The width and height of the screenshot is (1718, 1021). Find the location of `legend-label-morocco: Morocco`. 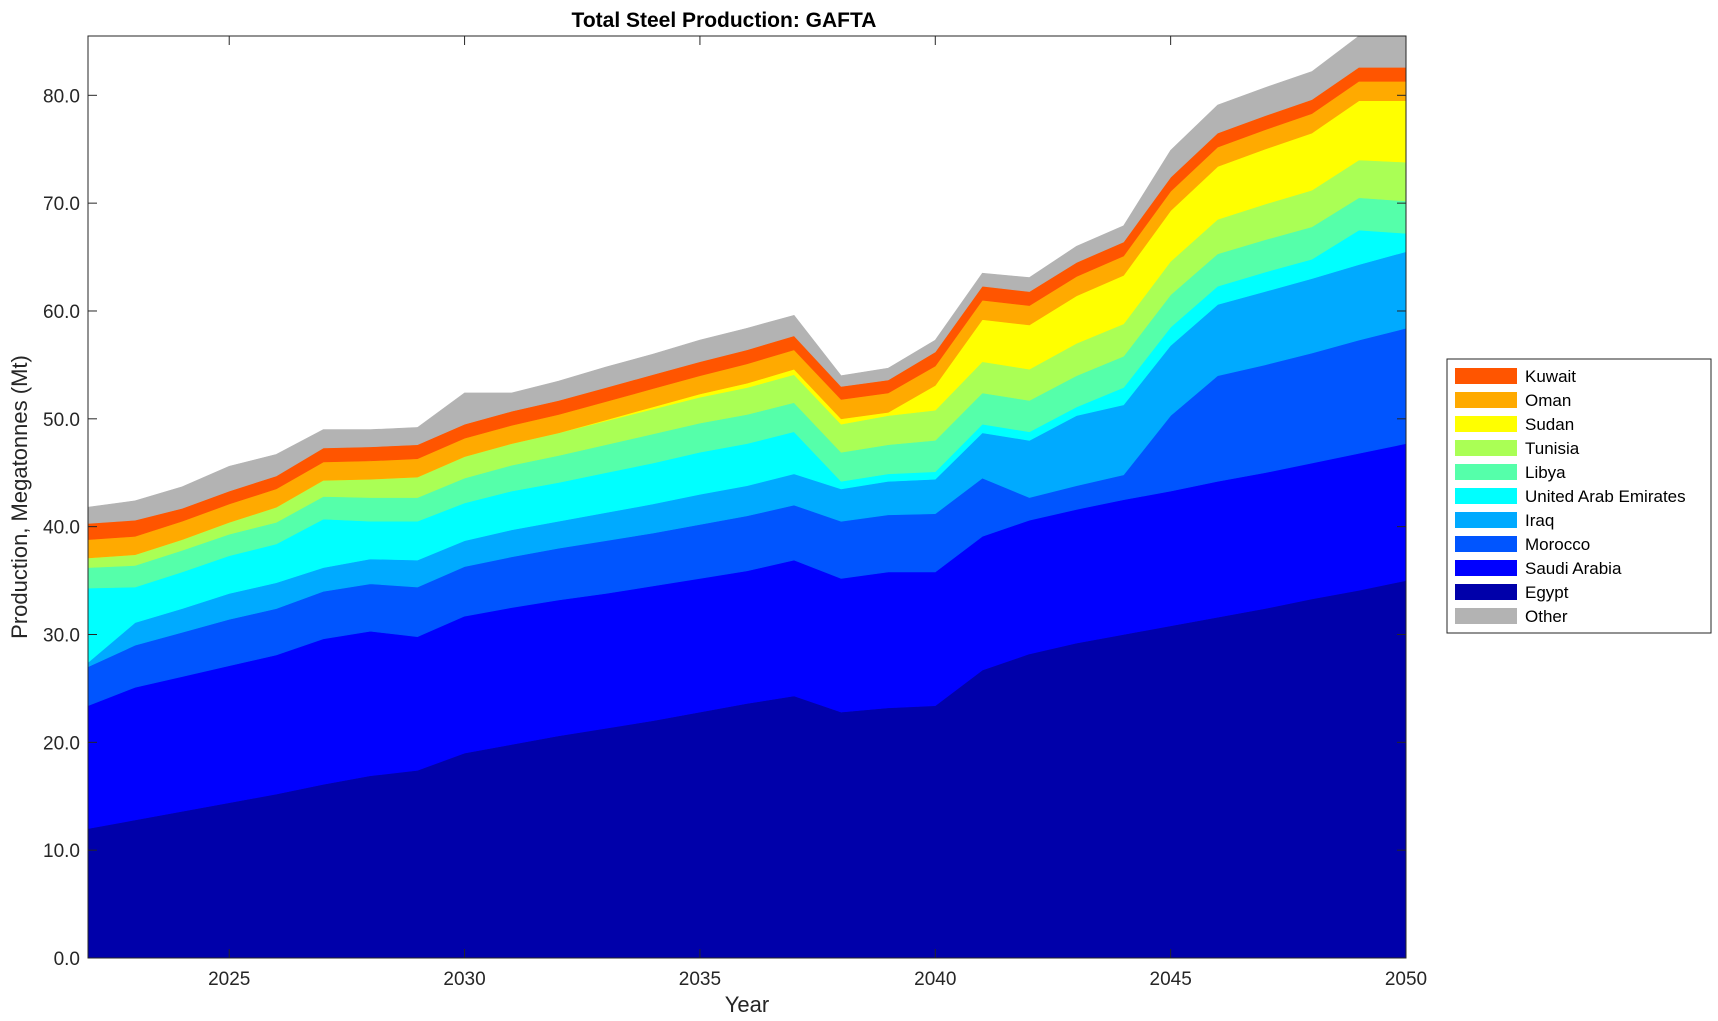

legend-label-morocco: Morocco is located at coordinates (1557, 544).